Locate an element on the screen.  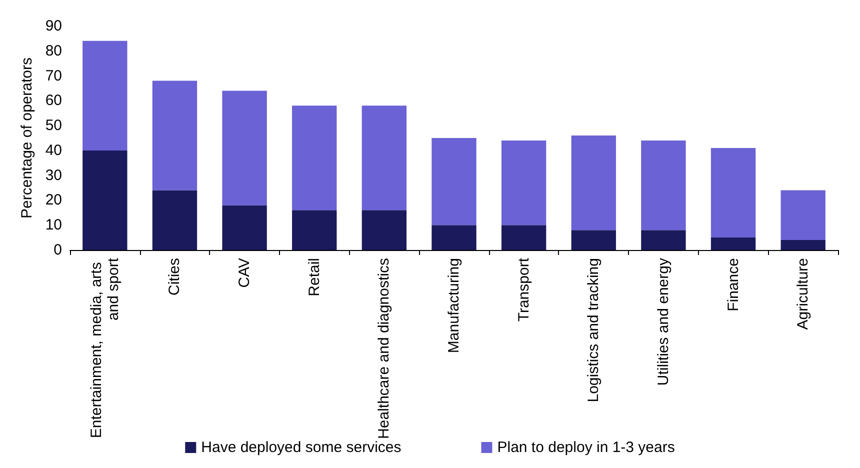
y-tick-label: 50 is located at coordinates (53, 125).